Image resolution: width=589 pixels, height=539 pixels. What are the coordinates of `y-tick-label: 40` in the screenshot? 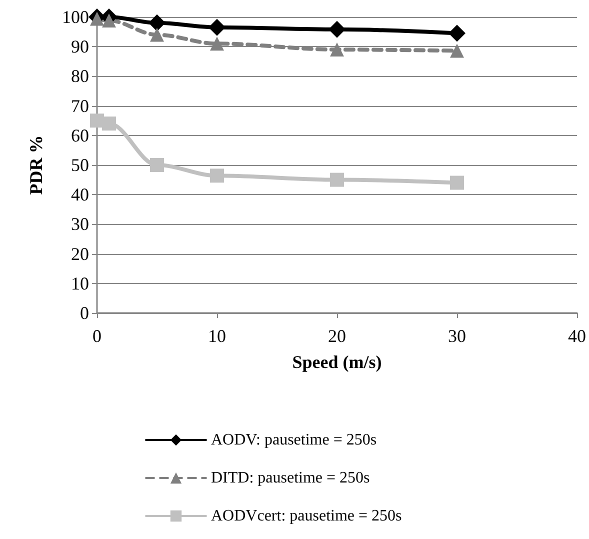 It's located at (80, 194).